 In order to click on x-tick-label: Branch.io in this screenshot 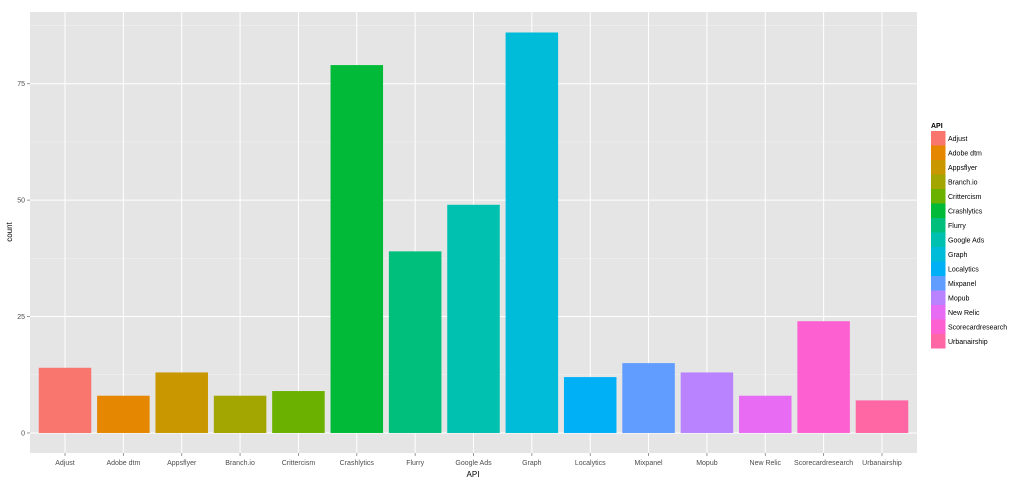, I will do `click(240, 463)`.